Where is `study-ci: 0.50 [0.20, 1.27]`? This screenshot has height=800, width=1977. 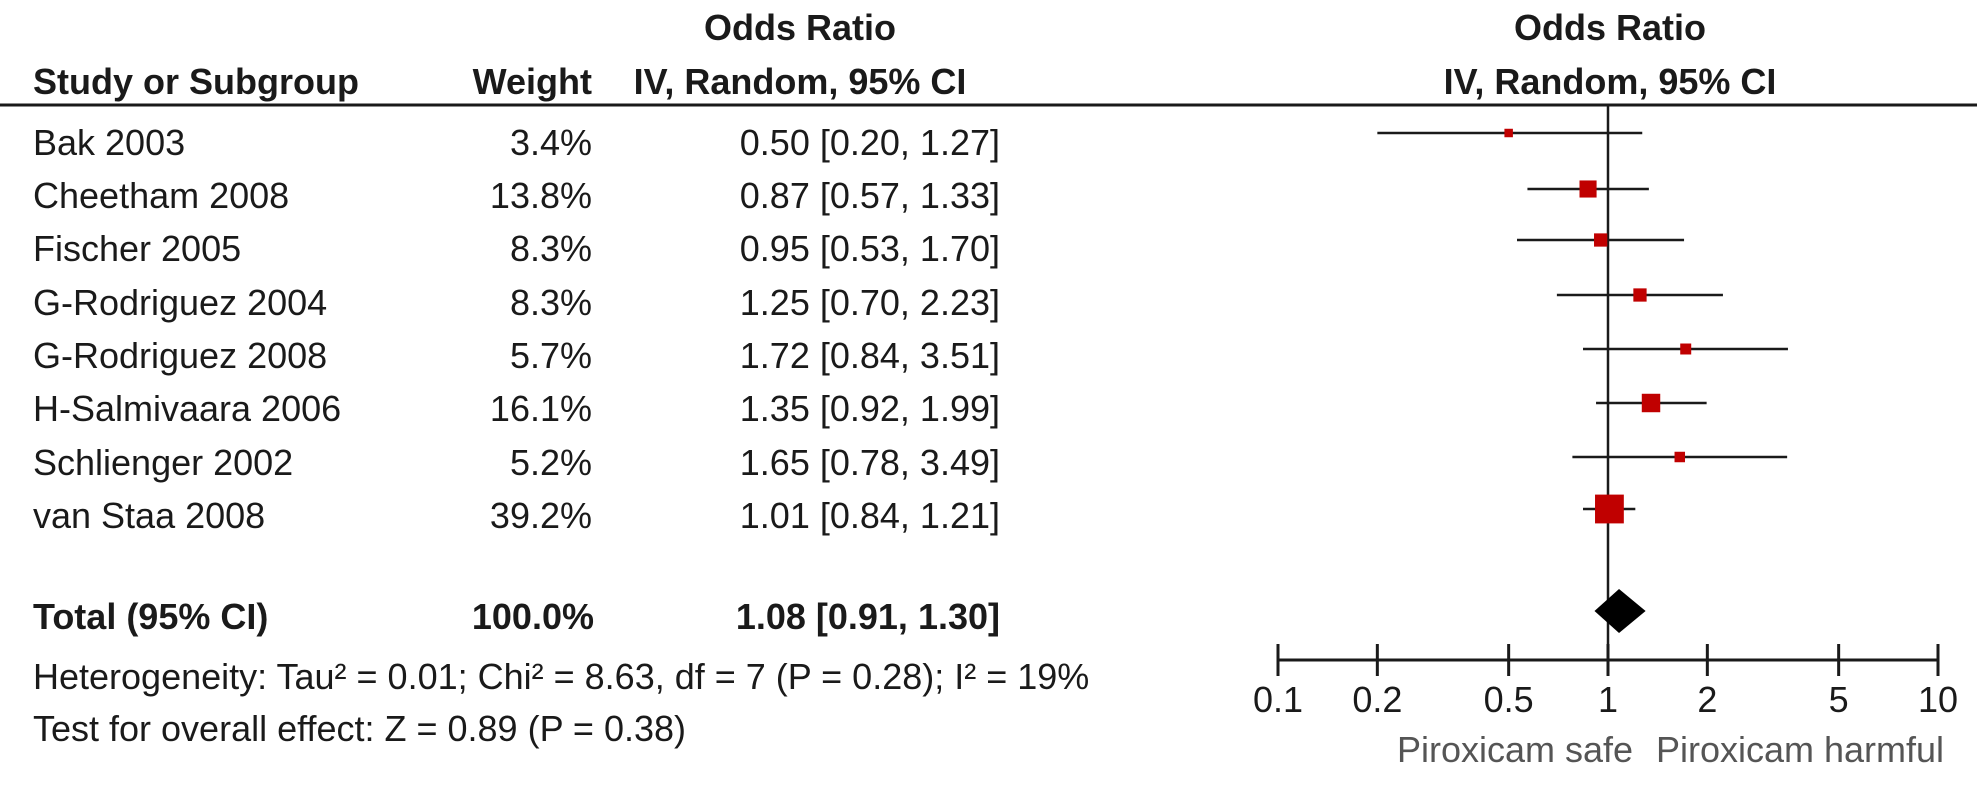
study-ci: 0.50 [0.20, 1.27] is located at coordinates (869, 142).